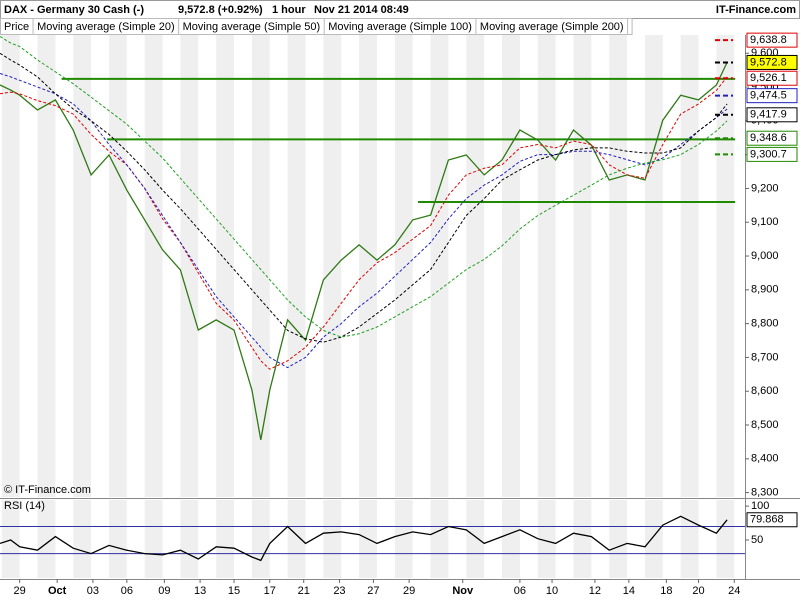 Image resolution: width=800 pixels, height=600 pixels. Describe the element at coordinates (768, 154) in the screenshot. I see `price-label: 9,300.7` at that location.